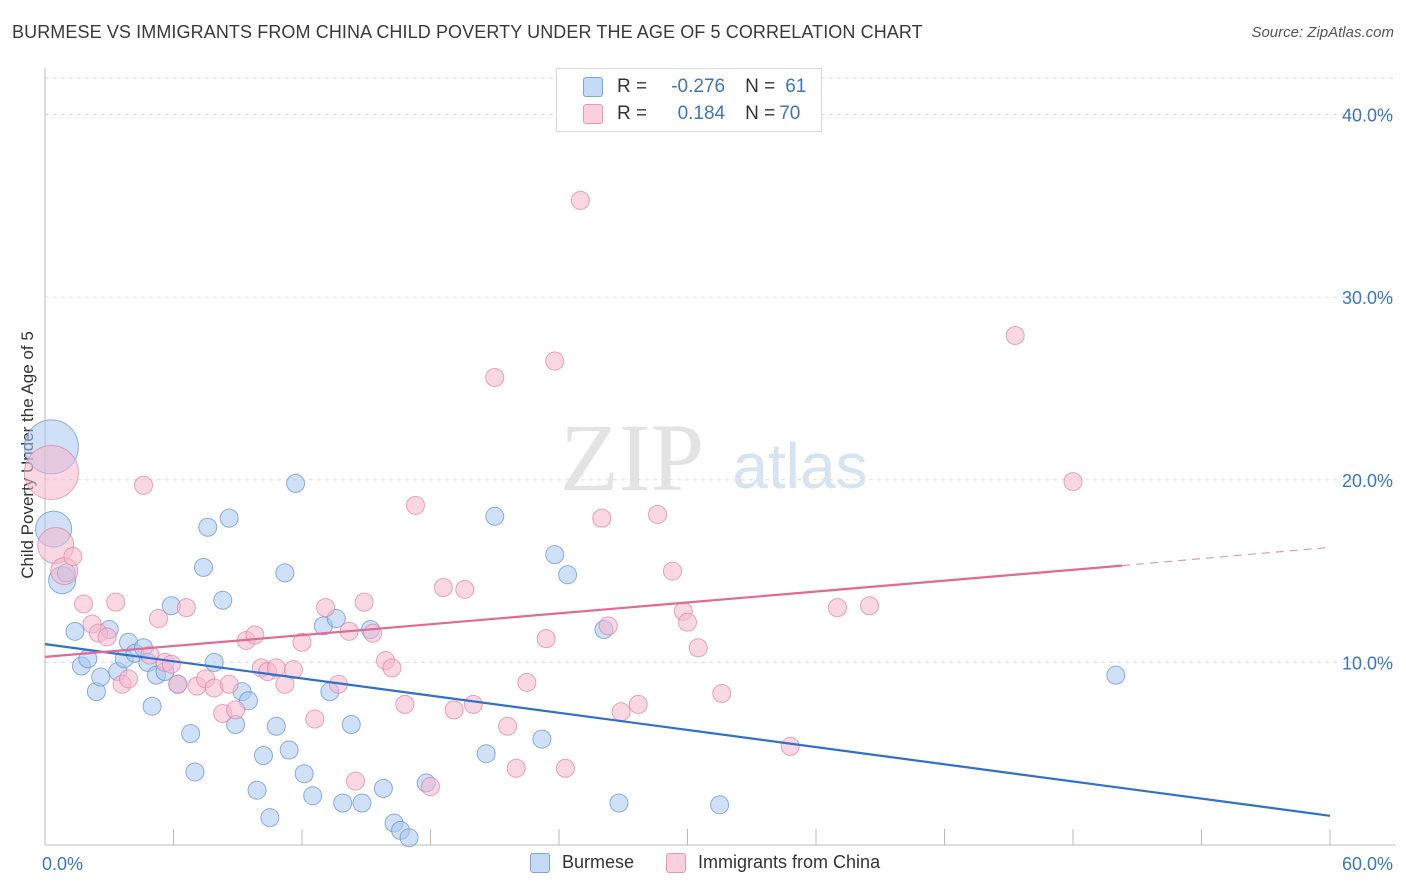 The width and height of the screenshot is (1406, 892). What do you see at coordinates (1322, 32) in the screenshot?
I see `source-label: Source: ZipAtlas.com` at bounding box center [1322, 32].